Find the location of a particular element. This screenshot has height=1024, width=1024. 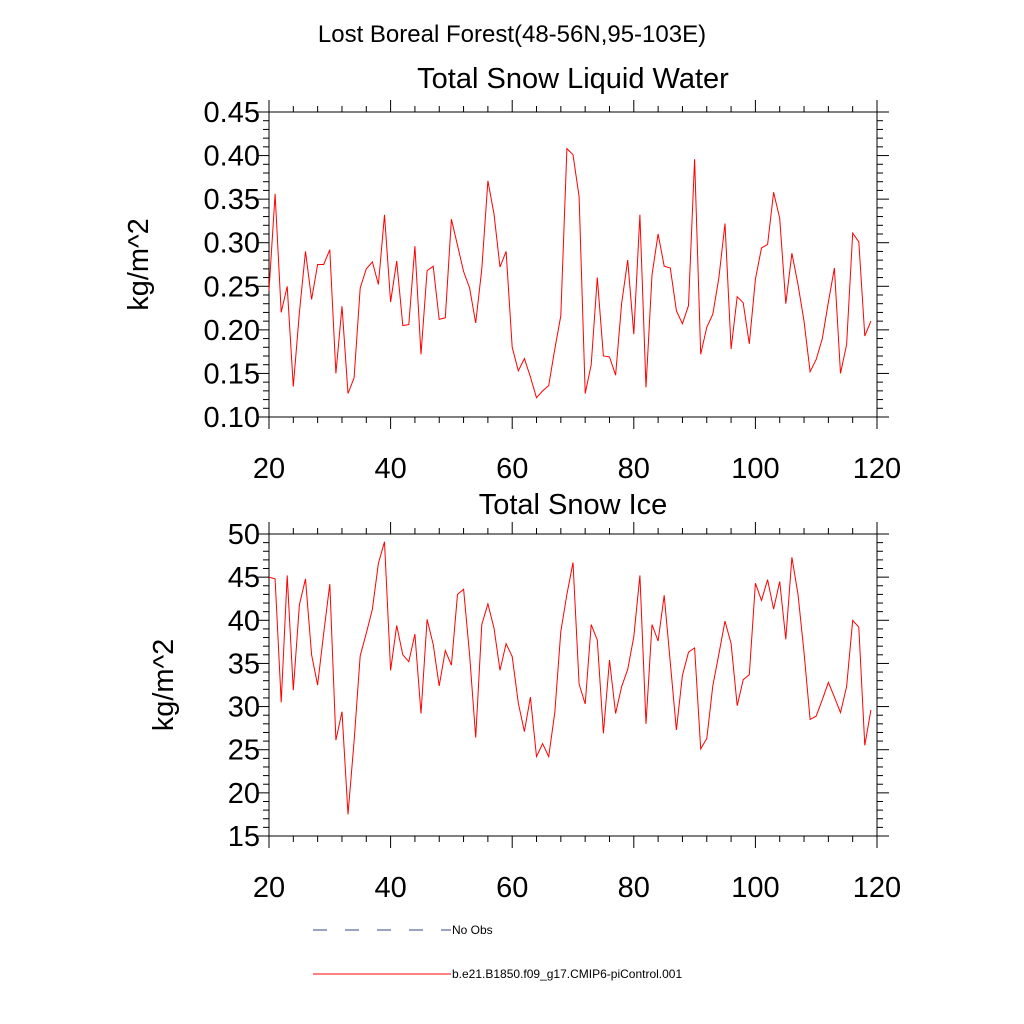

y-tick-label: 0.10 is located at coordinates (232, 418).